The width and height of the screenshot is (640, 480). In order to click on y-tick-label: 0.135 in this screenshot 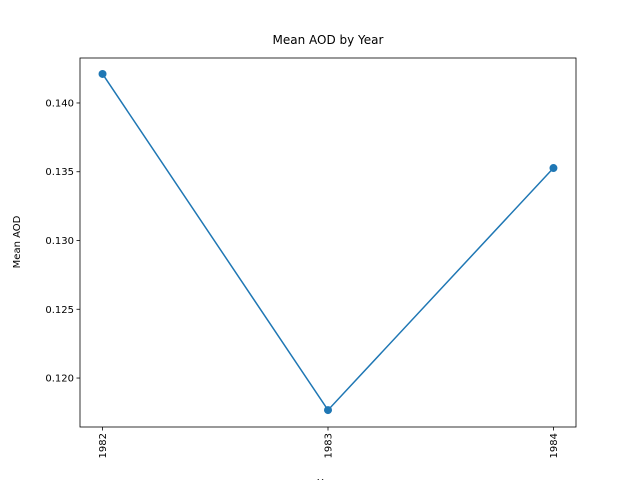, I will do `click(59, 172)`.